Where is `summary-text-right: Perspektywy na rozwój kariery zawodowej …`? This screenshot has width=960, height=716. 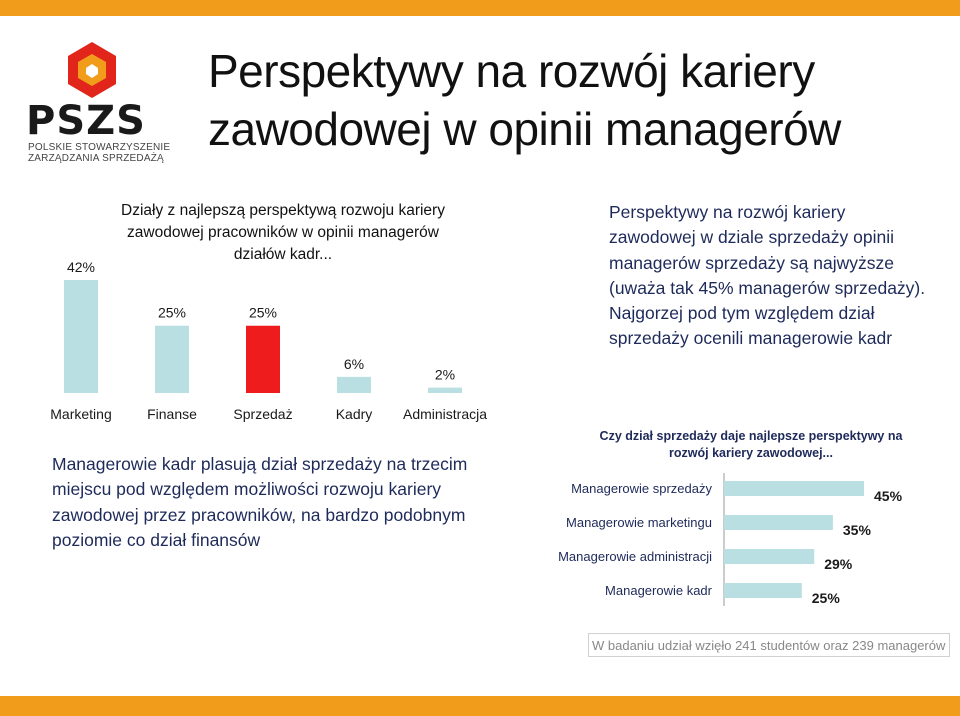 summary-text-right: Perspektywy na rozwój kariery zawodowej … is located at coordinates (767, 275).